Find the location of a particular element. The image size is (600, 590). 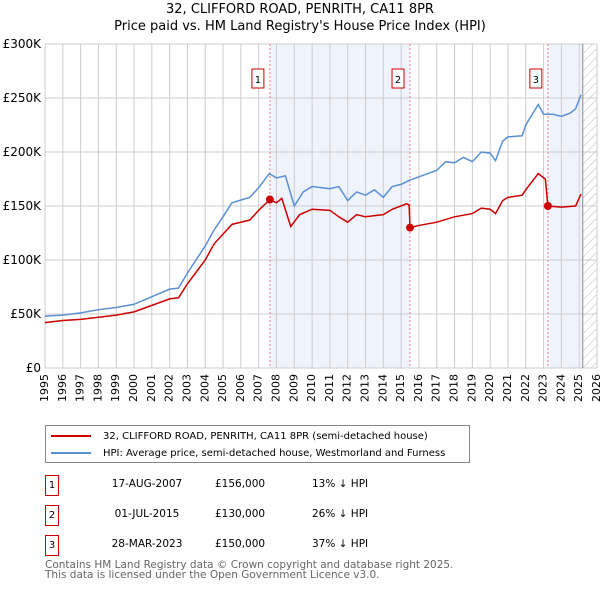

y-tick-label: £300K is located at coordinates (23, 44).